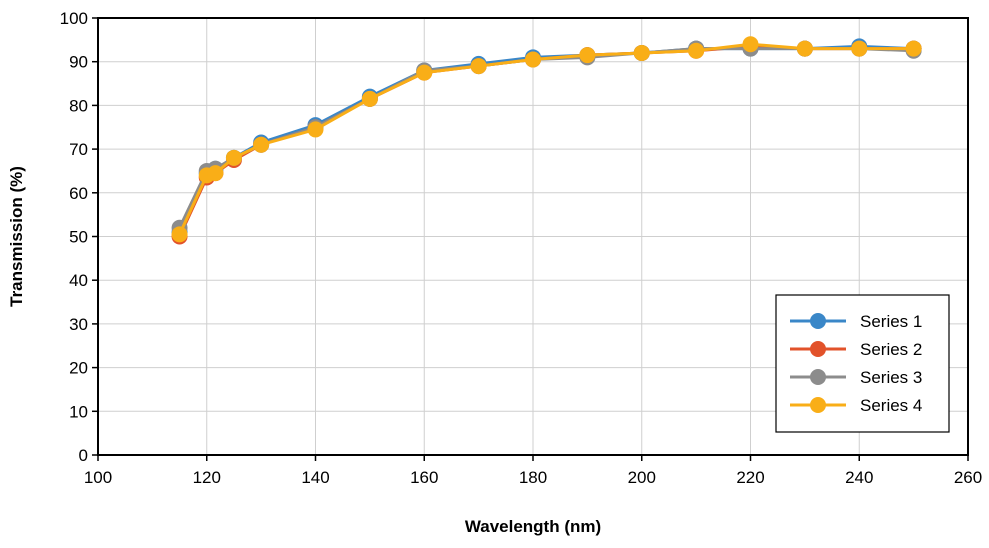  I want to click on x-tick-label: 160, so click(424, 477).